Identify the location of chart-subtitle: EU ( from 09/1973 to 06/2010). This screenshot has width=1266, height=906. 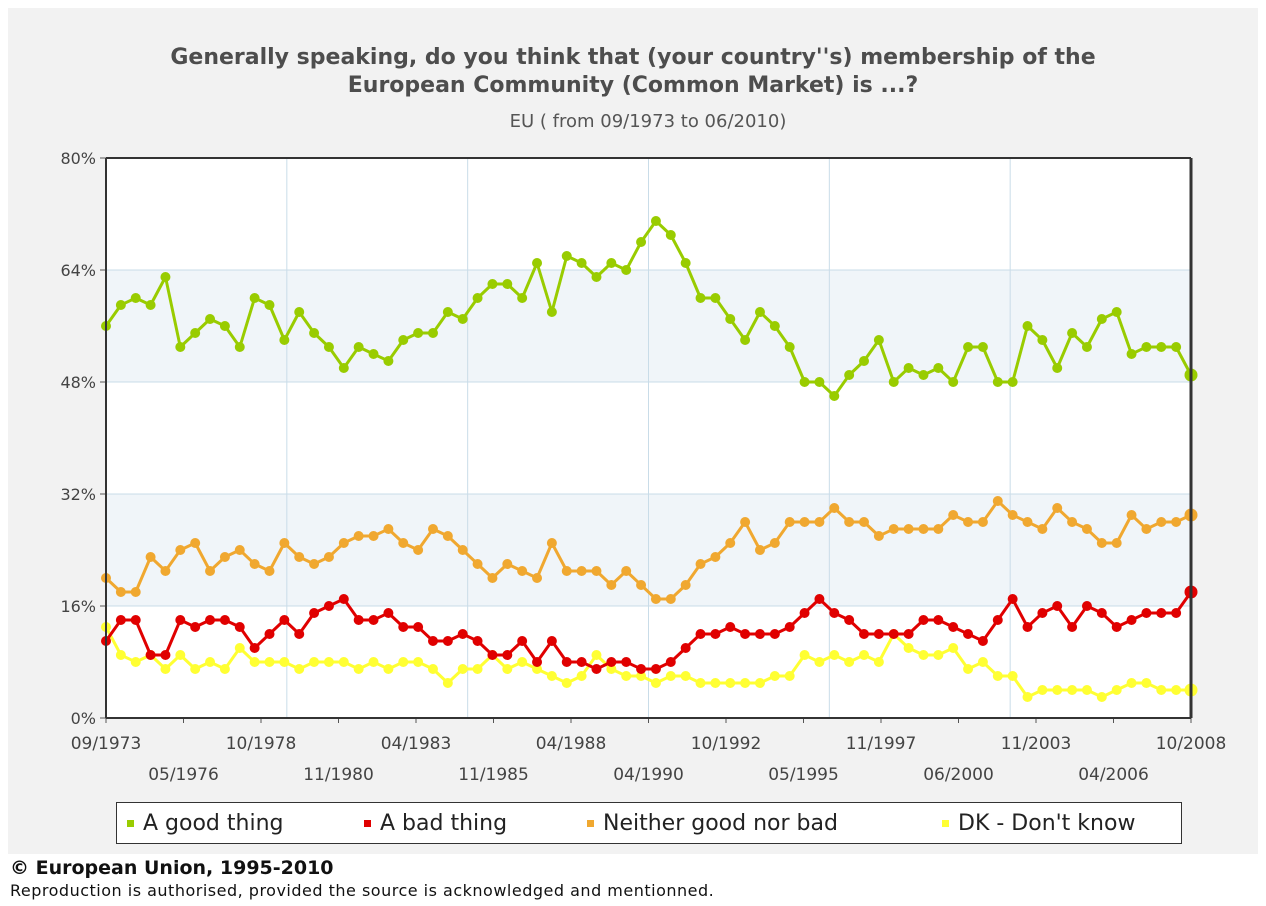
(648, 121).